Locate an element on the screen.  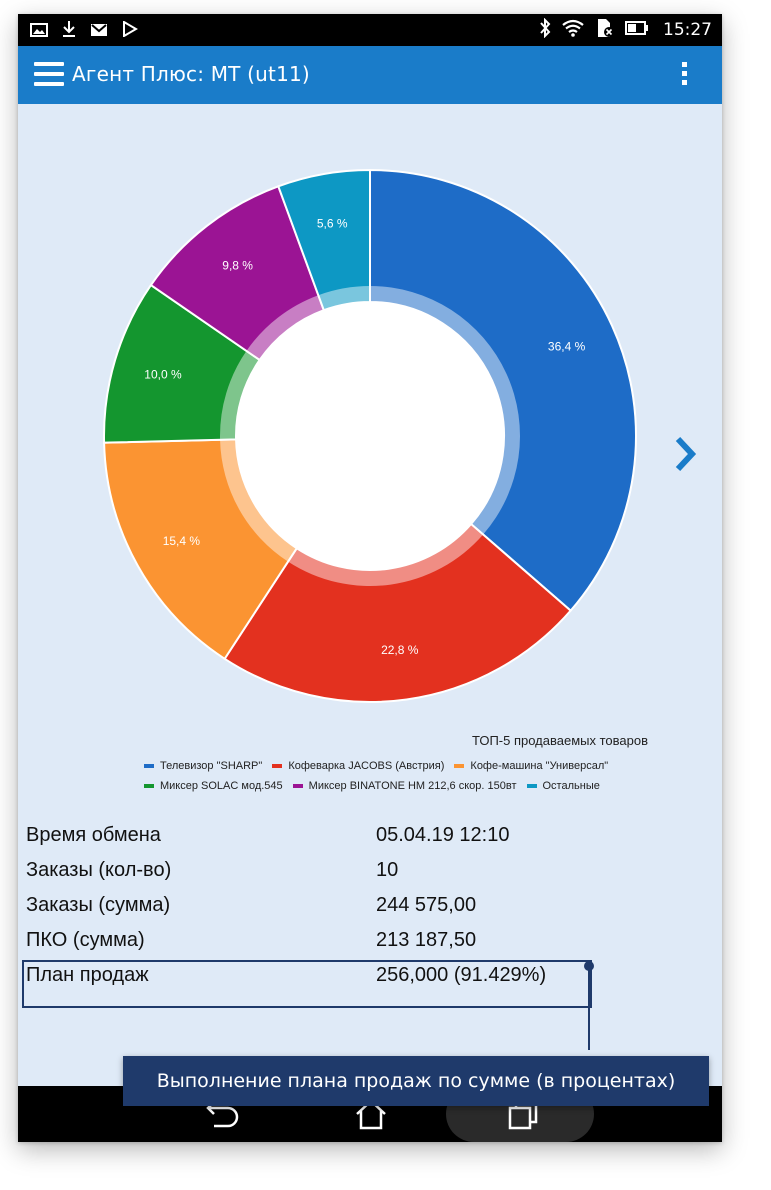
status-bar: 15:27 is located at coordinates (370, 30).